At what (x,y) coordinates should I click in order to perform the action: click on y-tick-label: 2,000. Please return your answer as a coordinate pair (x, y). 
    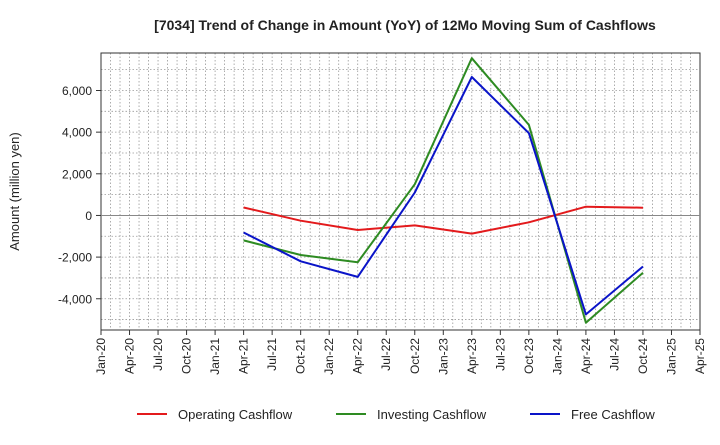
    Looking at the image, I should click on (77, 174).